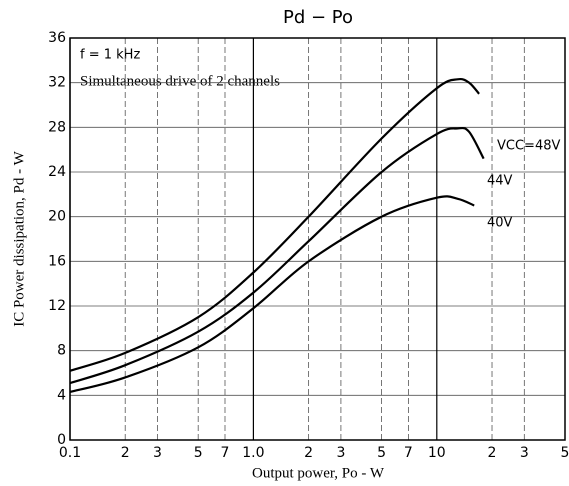 This screenshot has width=569, height=486. What do you see at coordinates (61, 440) in the screenshot?
I see `y-tick-label: 0` at bounding box center [61, 440].